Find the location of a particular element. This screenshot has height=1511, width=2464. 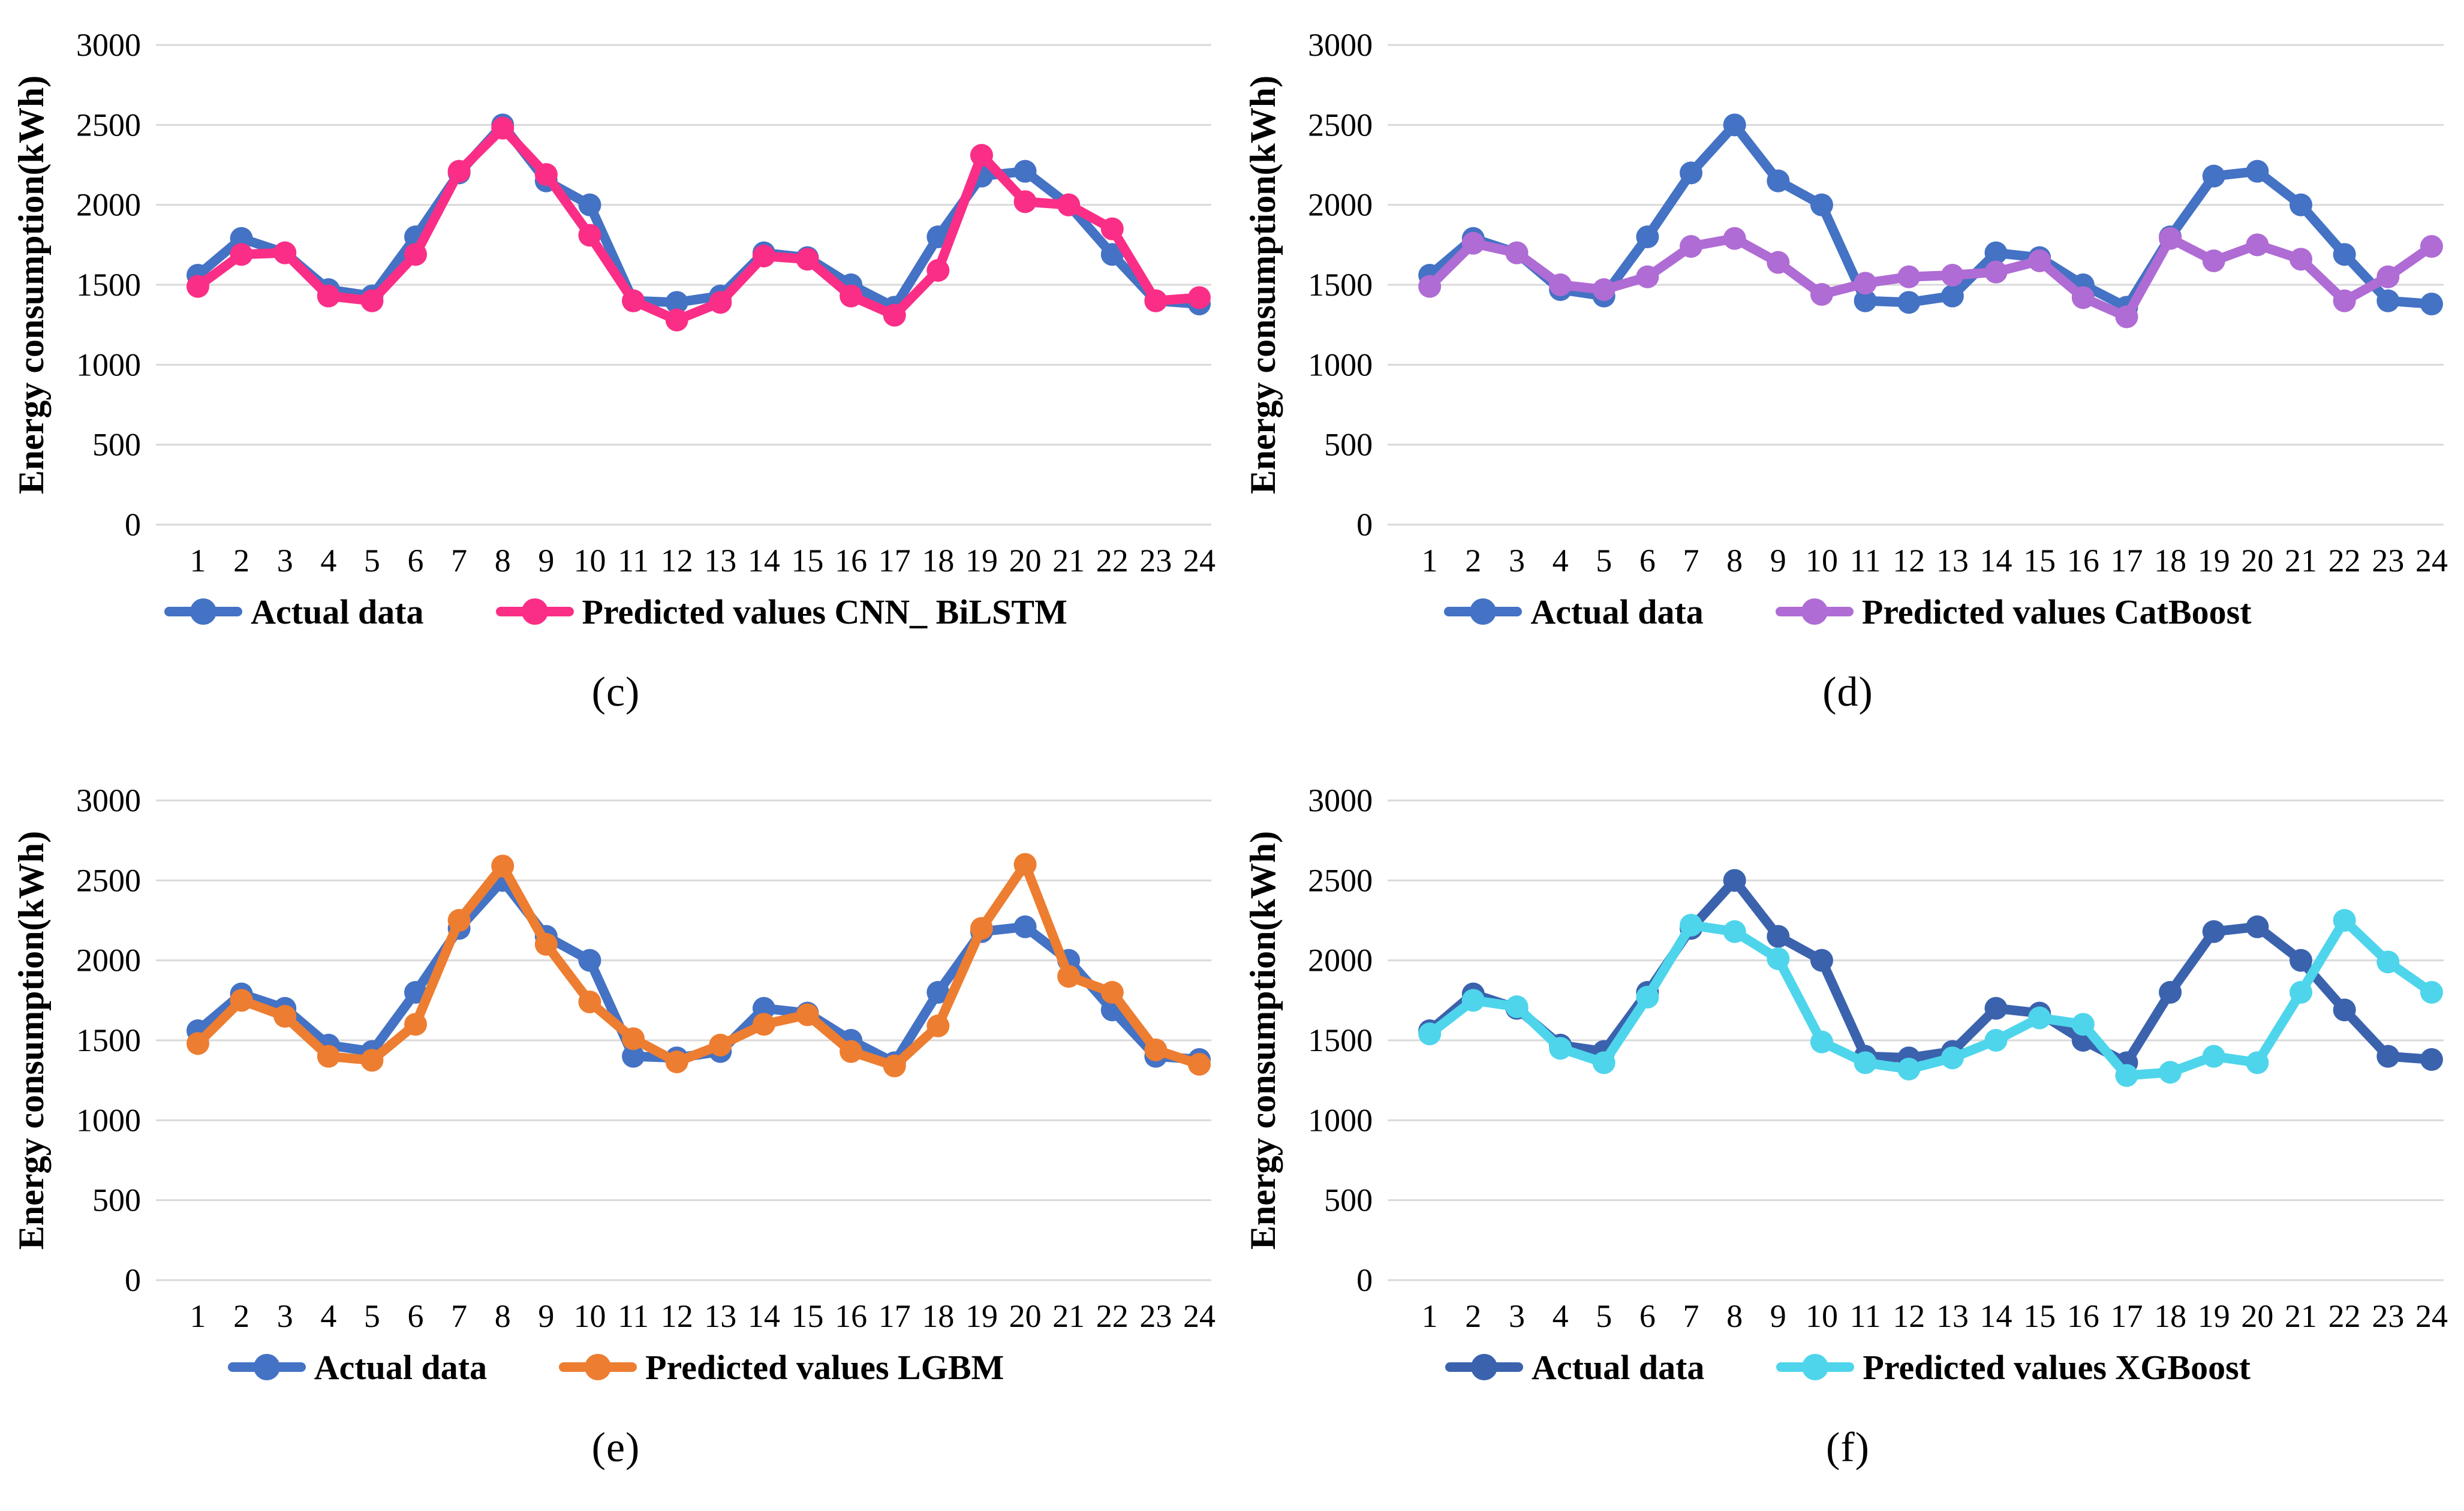

x-axis-tick-label: 16 is located at coordinates (851, 1314).